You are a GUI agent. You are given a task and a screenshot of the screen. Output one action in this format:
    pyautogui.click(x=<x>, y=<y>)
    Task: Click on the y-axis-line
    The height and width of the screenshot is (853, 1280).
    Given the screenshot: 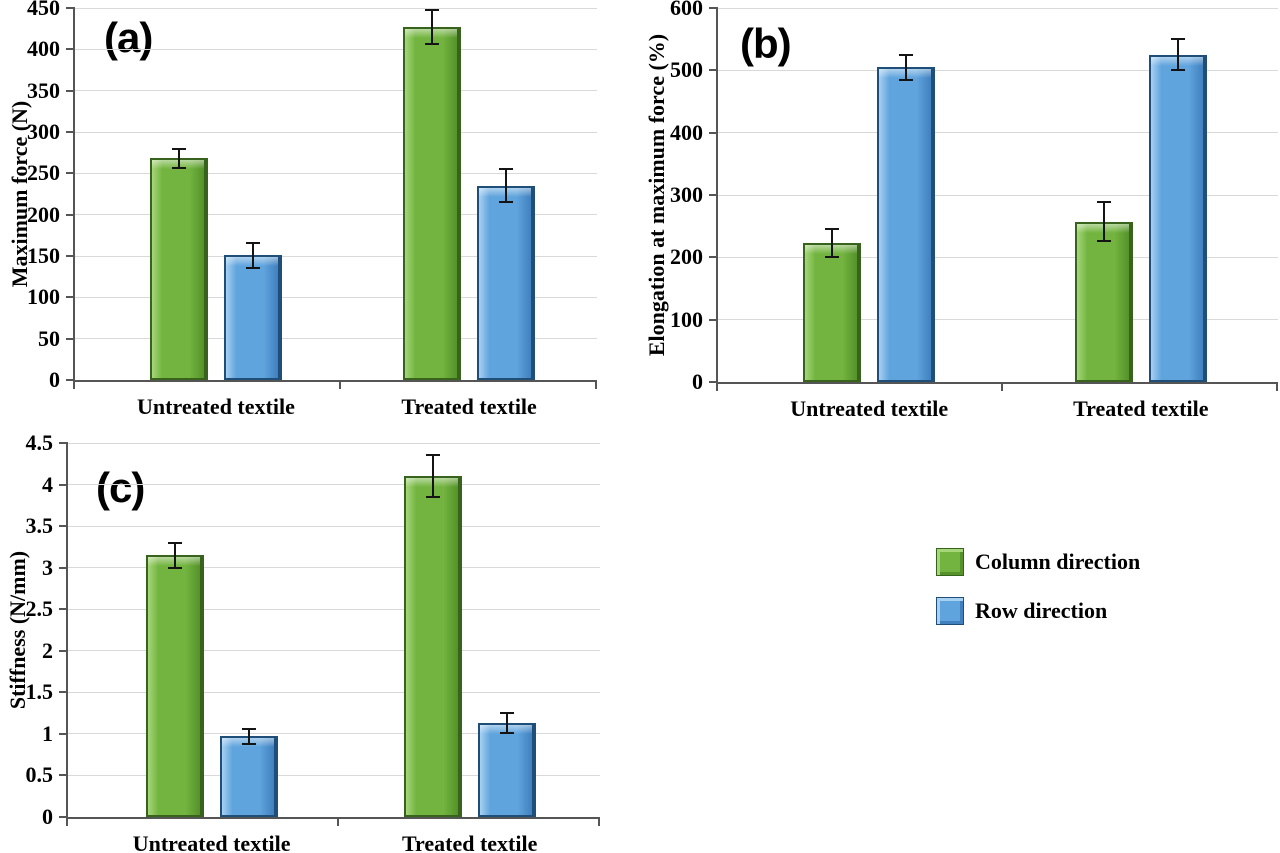 What is the action you would take?
    pyautogui.click(x=67, y=631)
    